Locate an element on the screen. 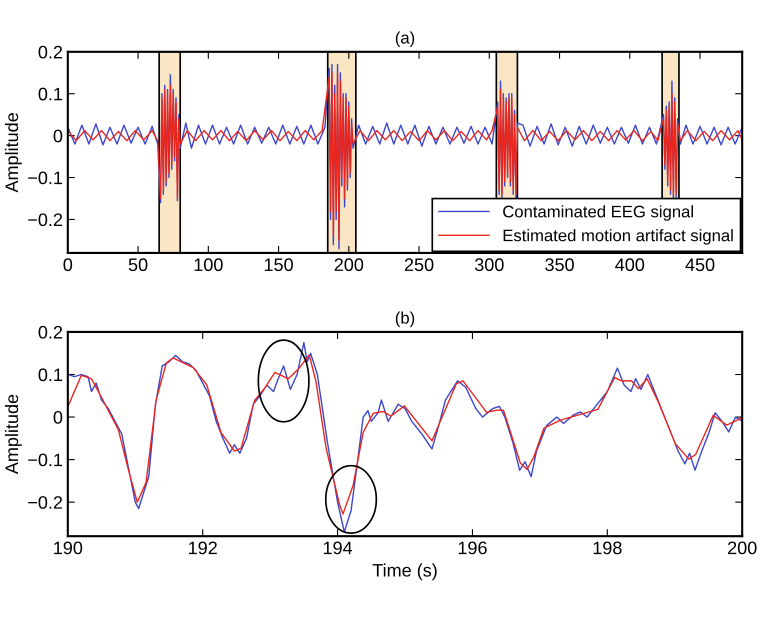 The height and width of the screenshot is (617, 762). x-tick-label: 194 is located at coordinates (338, 548).